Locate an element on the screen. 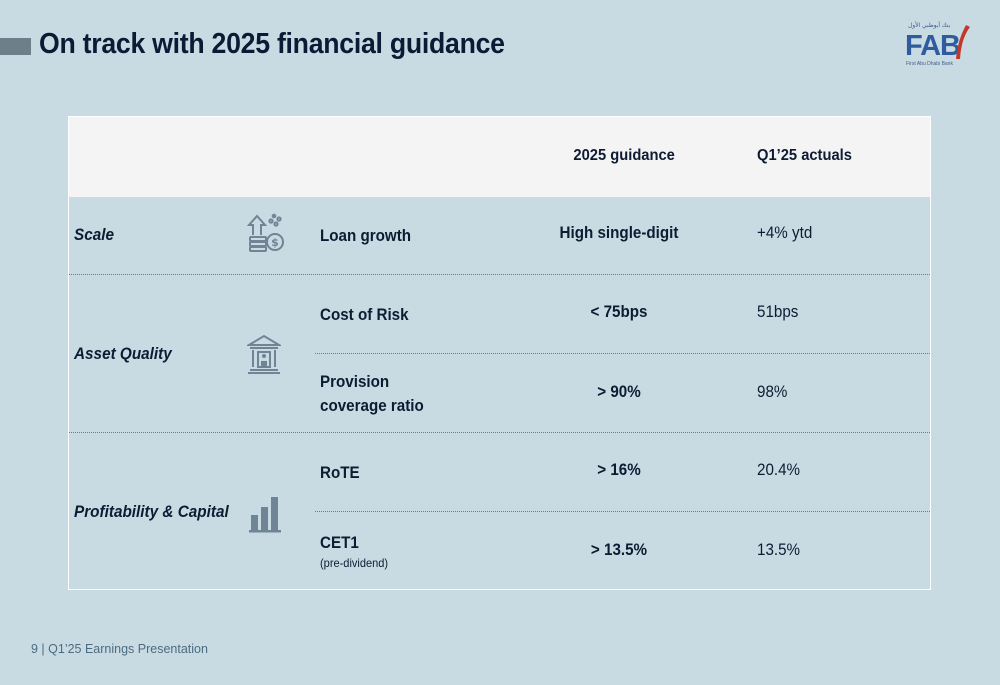 The width and height of the screenshot is (1000, 685). actual-loan-growth: +4% ytd is located at coordinates (785, 233).